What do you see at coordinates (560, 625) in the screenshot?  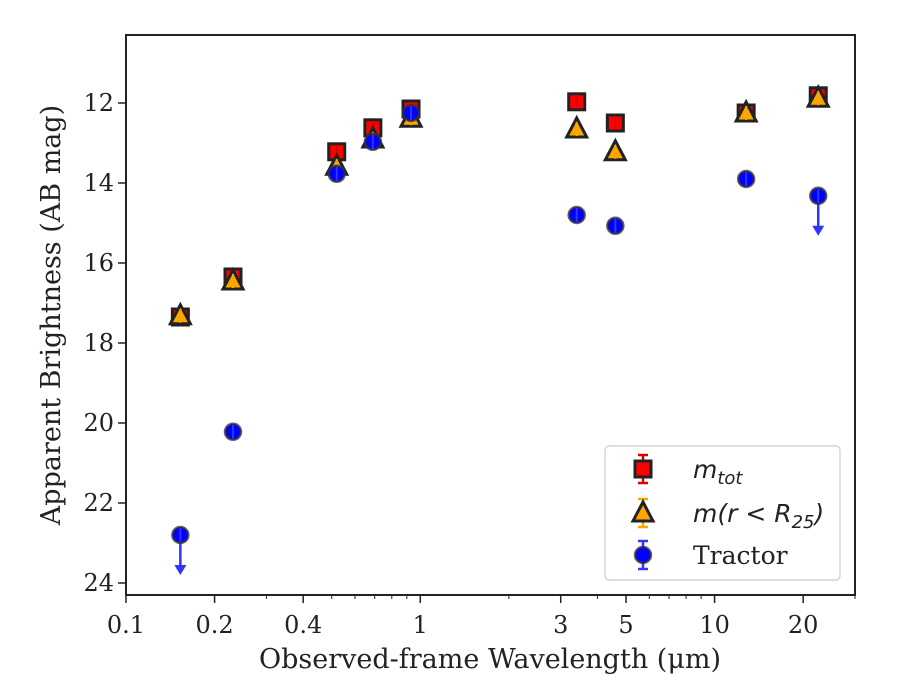 I see `x-tick-label: 3` at bounding box center [560, 625].